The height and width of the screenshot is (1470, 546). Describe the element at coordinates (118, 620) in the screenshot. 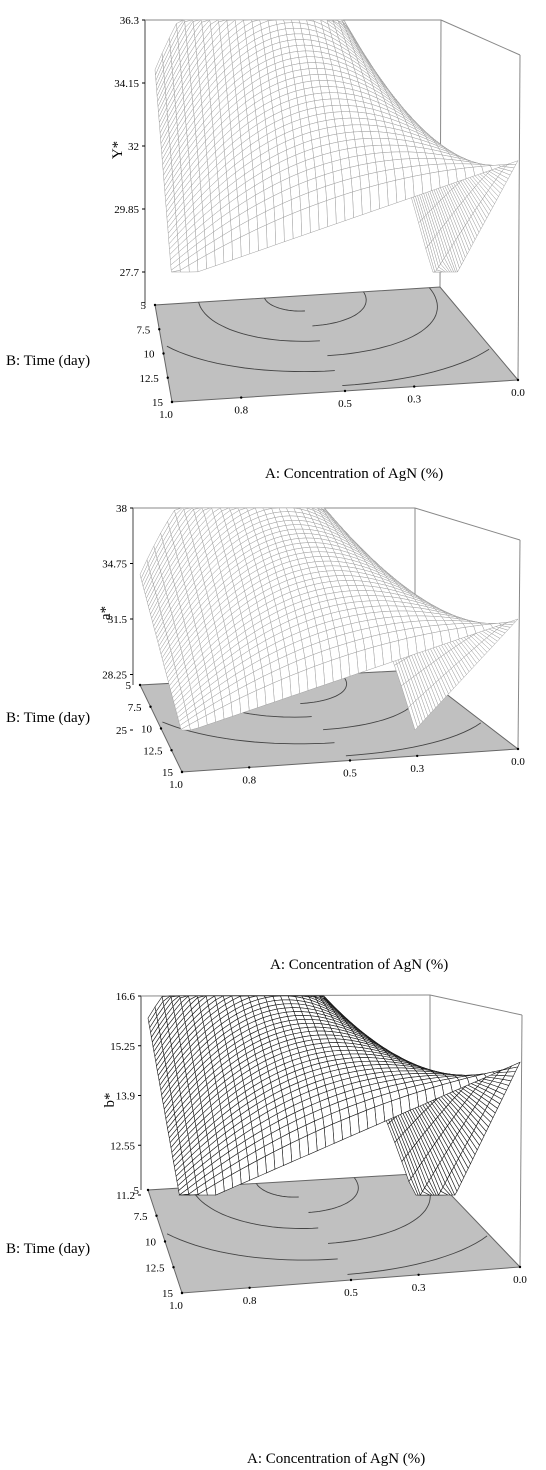

I see `z-tick-label: 31.5` at that location.